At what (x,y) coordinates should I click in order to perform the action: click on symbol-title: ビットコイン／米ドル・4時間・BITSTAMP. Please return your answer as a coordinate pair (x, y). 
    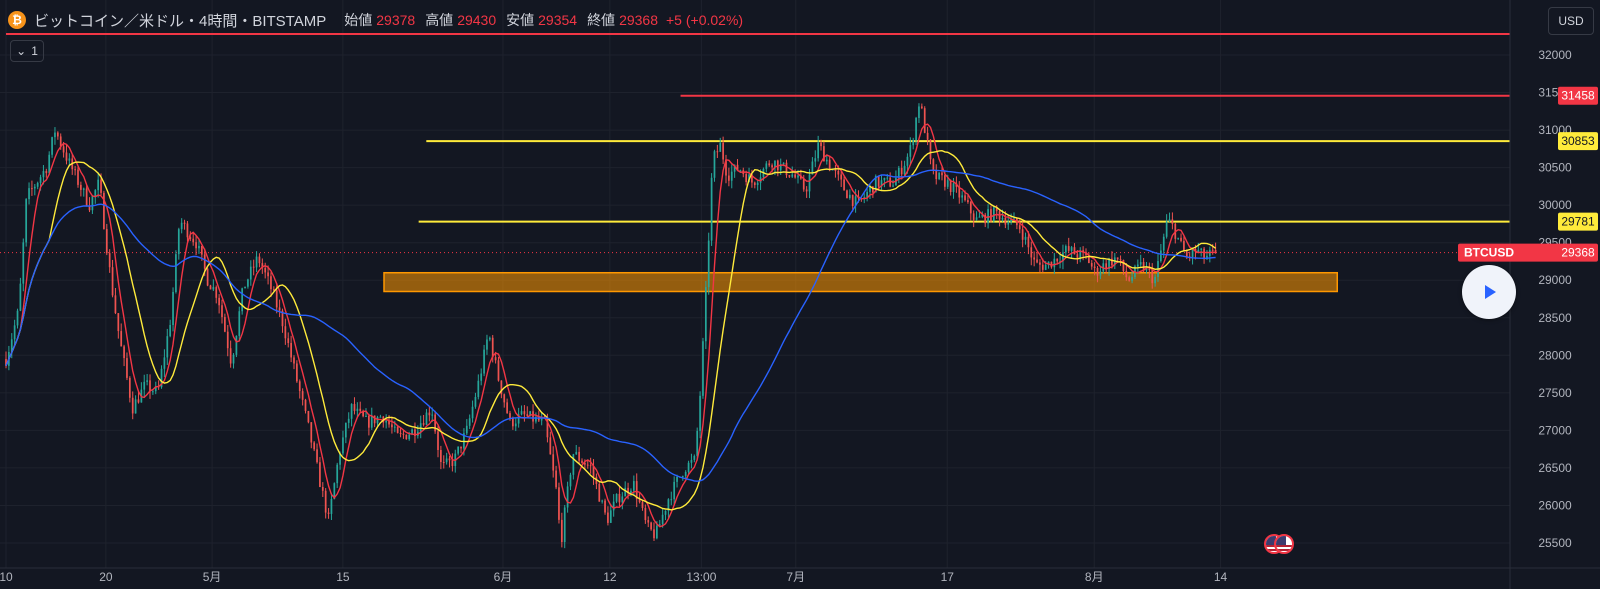
    Looking at the image, I should click on (180, 21).